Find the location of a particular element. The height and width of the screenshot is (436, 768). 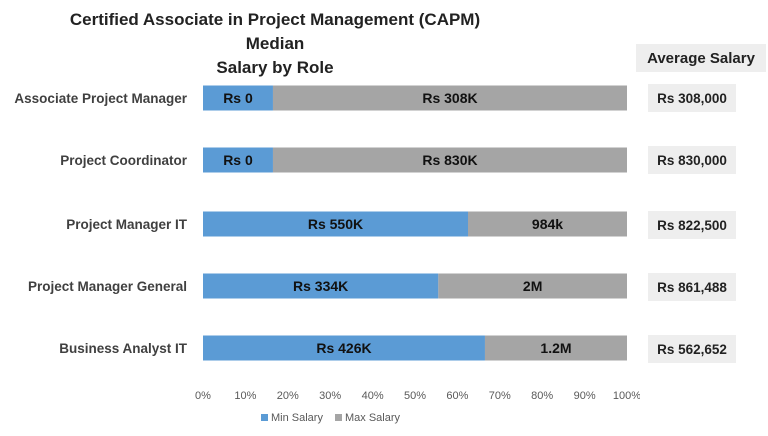

max-salary-data-label: Rs 308K is located at coordinates (449, 98).